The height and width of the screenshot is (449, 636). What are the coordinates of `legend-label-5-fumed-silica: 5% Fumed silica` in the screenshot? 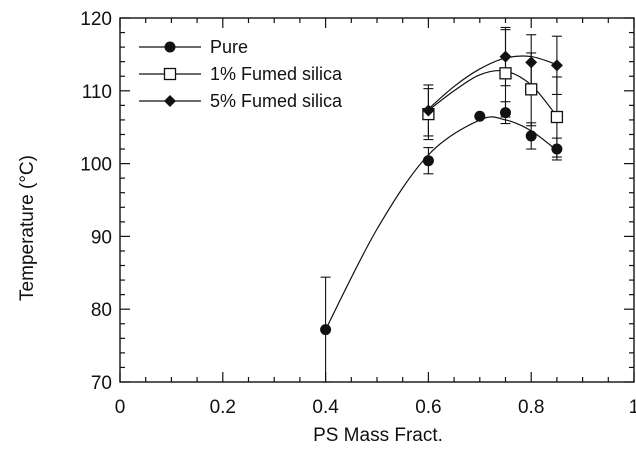 It's located at (276, 101).